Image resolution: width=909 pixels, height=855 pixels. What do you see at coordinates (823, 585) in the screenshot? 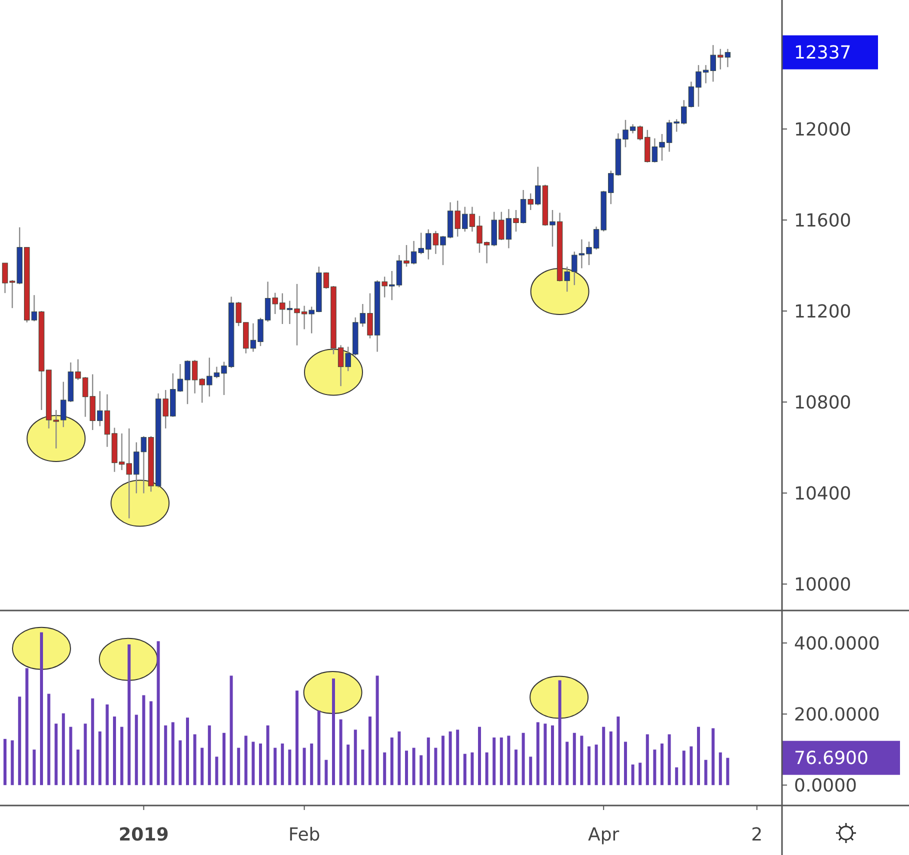
I see `y-tick-label: 10000` at bounding box center [823, 585].